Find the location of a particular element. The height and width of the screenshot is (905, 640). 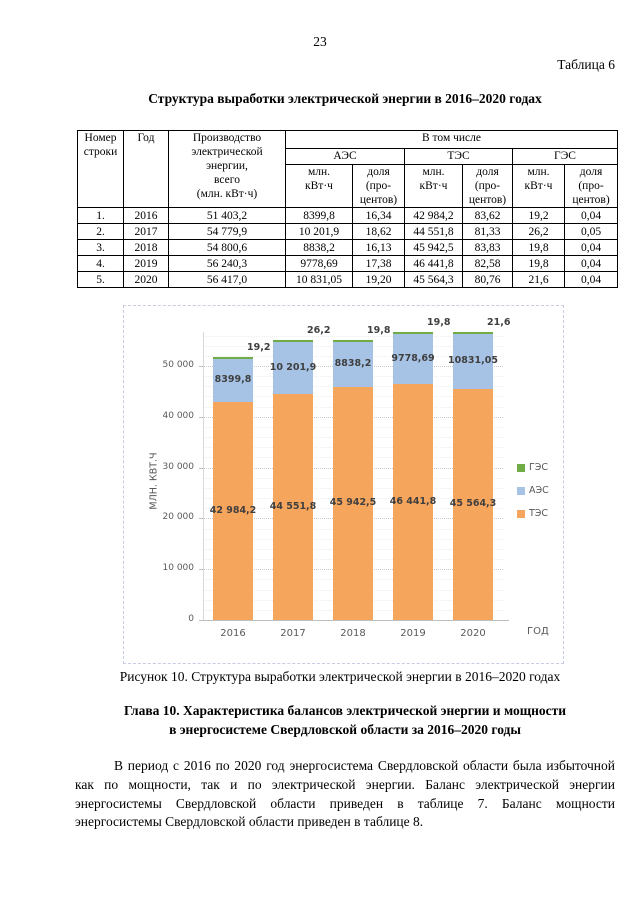

y-tick-label: 10 000 is located at coordinates (178, 568).